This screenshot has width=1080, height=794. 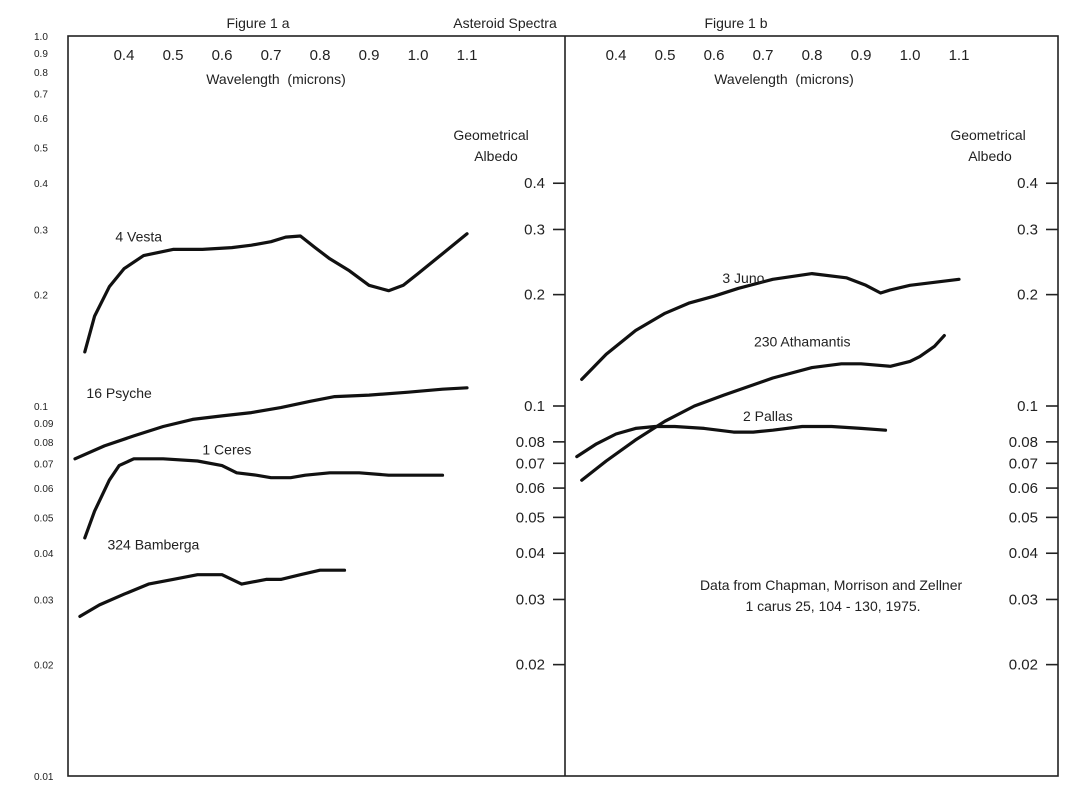 What do you see at coordinates (44, 666) in the screenshot?
I see `left-y-tick-label: 0.02` at bounding box center [44, 666].